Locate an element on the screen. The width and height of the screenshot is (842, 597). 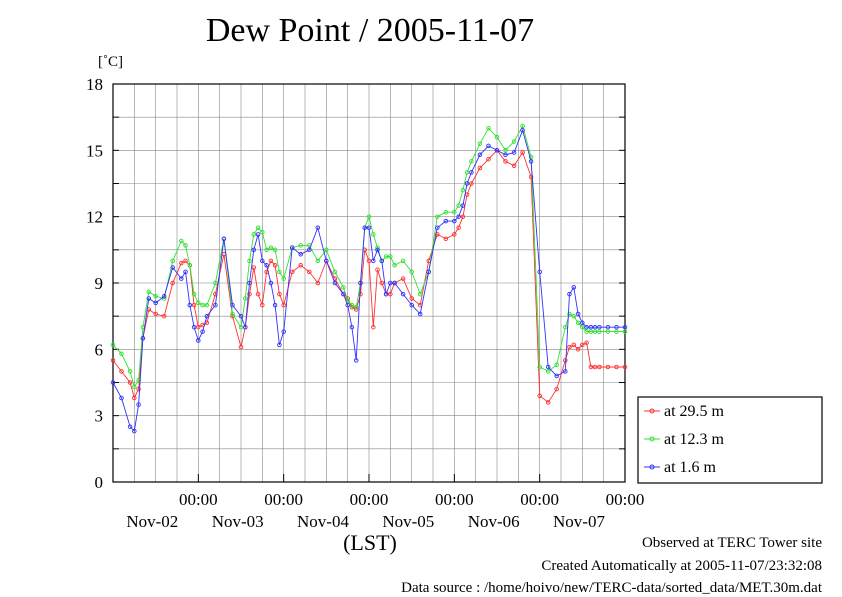
y-tick-label: 0 is located at coordinates (99, 482).